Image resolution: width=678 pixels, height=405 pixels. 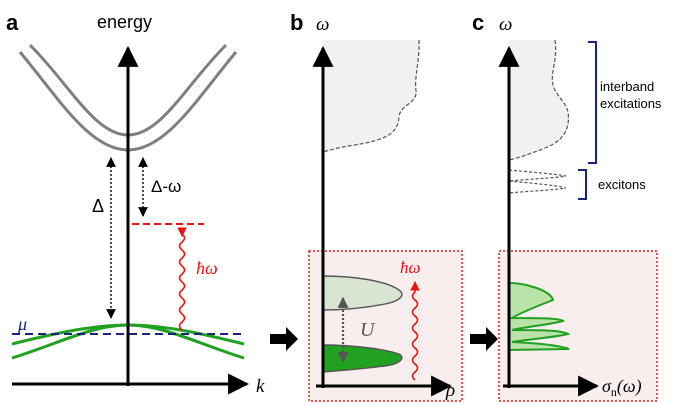 What do you see at coordinates (539, 316) in the screenshot?
I see `absorption-peaks` at bounding box center [539, 316].